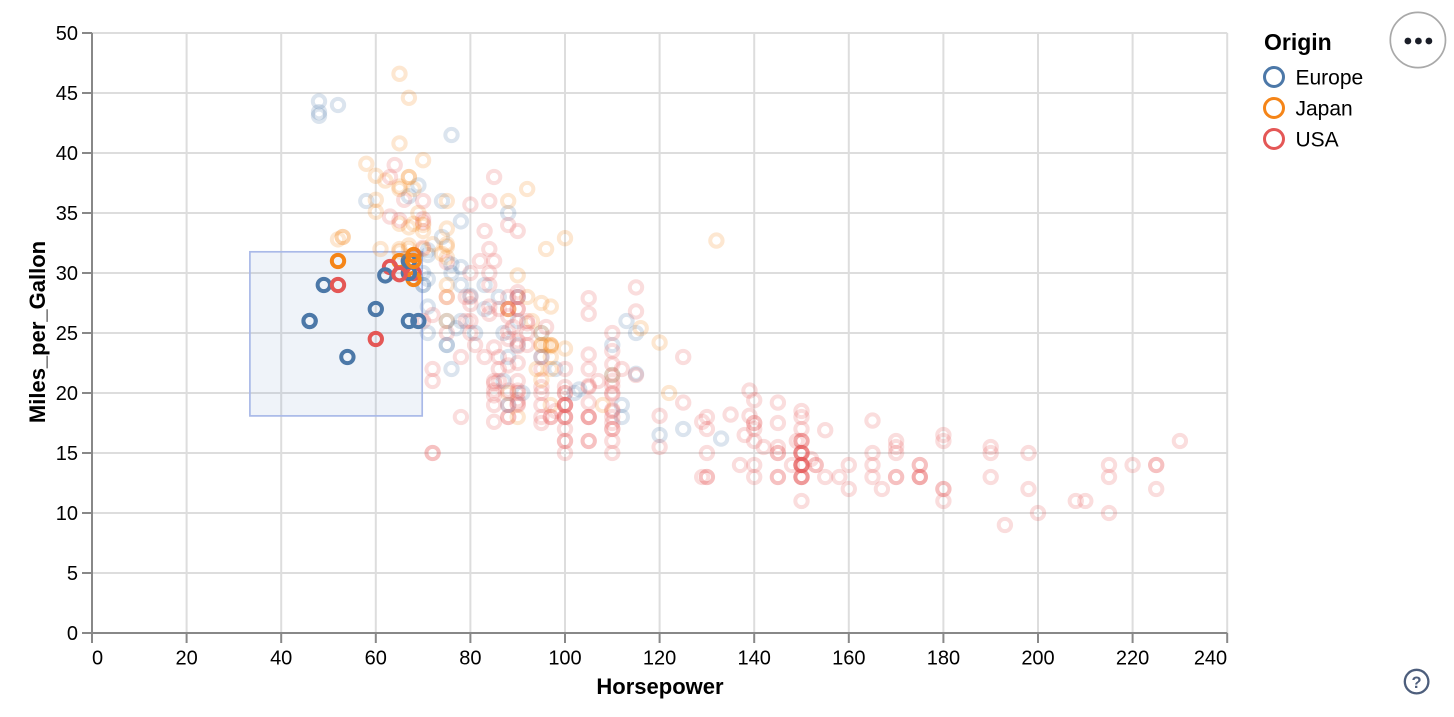  I want to click on svg-text: 120, so click(659, 659).